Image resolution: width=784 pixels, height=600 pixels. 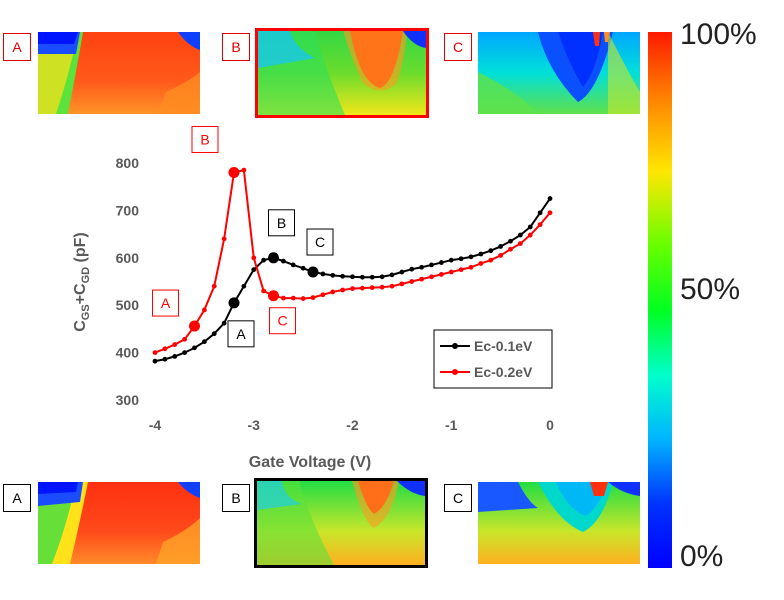 I want to click on x-tick-label: -2, so click(x=352, y=425).